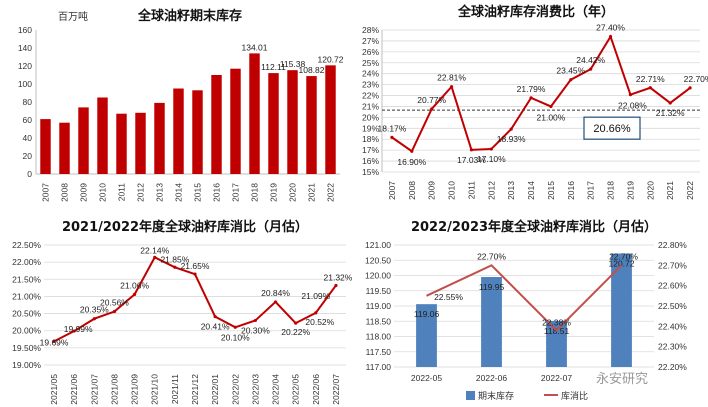 This screenshot has height=407, width=708. I want to click on data-label: 20.35%, so click(94, 310).